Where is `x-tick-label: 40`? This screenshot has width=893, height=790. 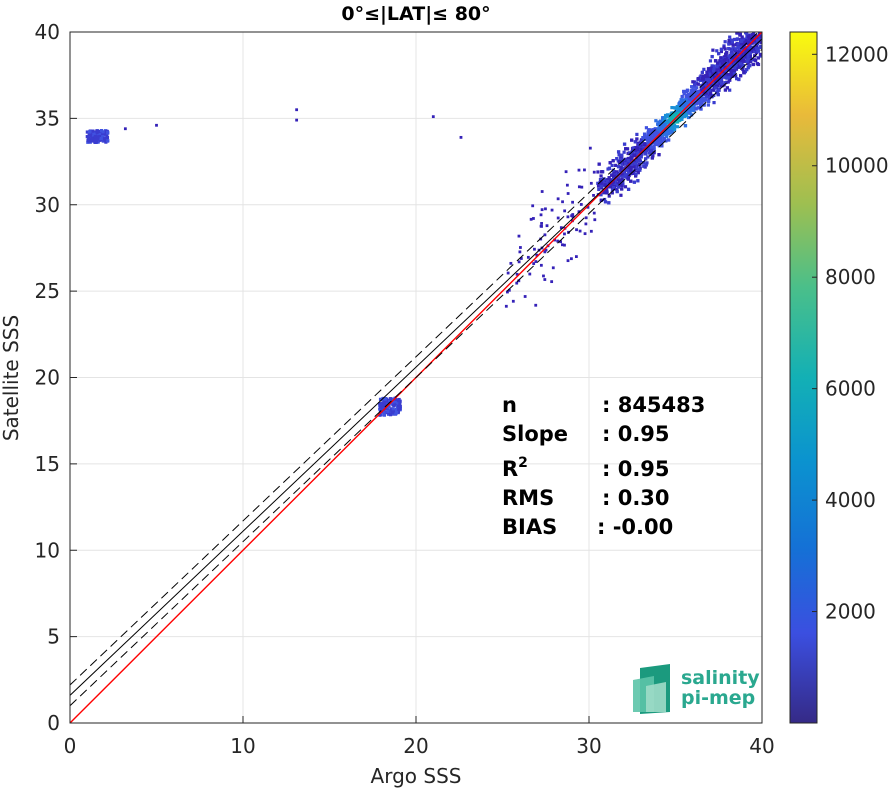 x-tick-label: 40 is located at coordinates (761, 746).